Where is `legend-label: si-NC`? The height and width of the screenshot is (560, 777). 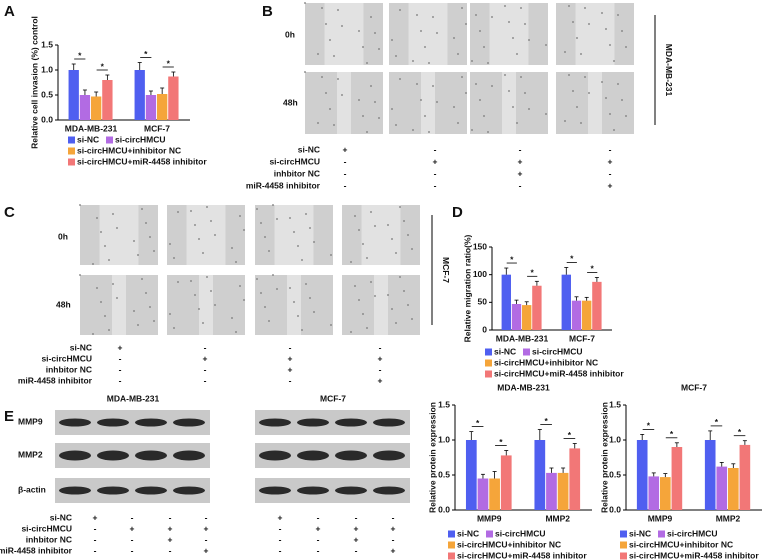 legend-label: si-NC is located at coordinates (88, 139).